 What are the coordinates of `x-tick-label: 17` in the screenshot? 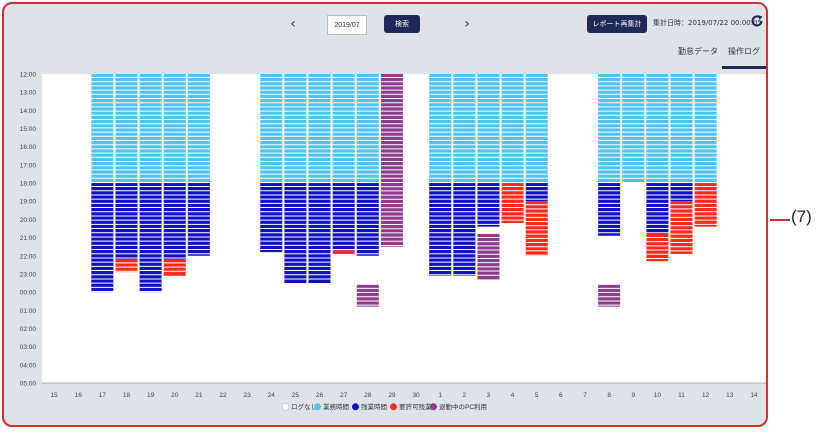 It's located at (103, 395).